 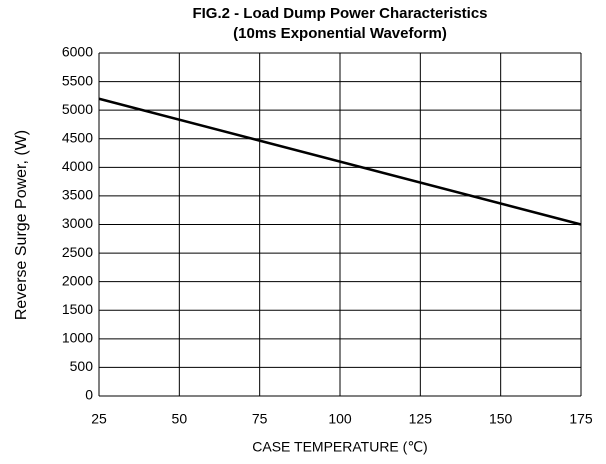 I want to click on x-tick-label: 50, so click(x=180, y=419).